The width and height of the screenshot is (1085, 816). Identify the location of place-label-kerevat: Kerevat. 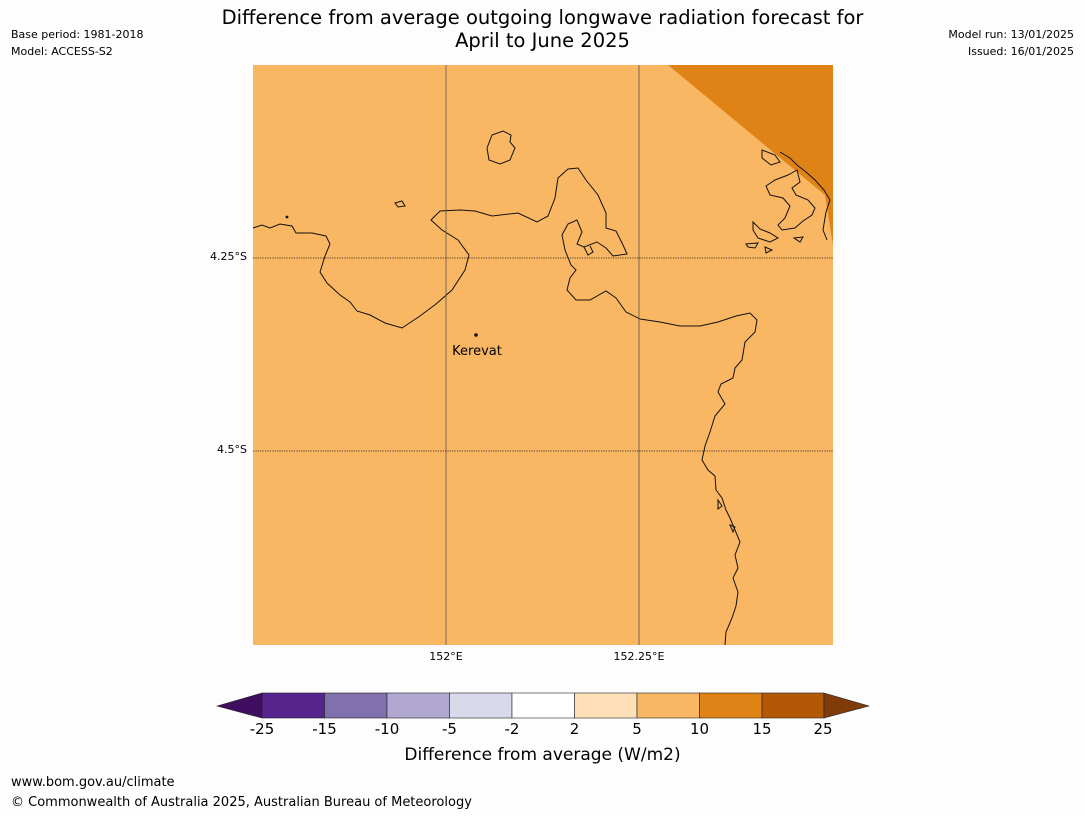
(477, 351).